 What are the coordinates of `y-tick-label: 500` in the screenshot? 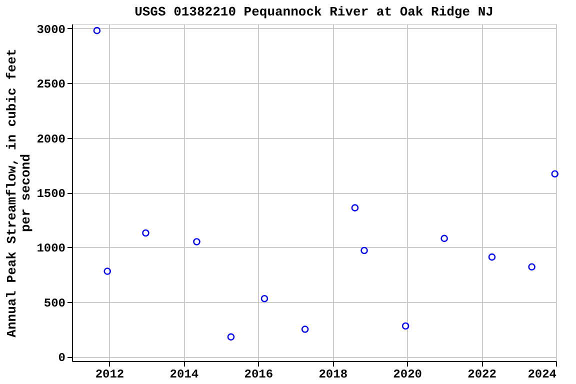 It's located at (55, 303).